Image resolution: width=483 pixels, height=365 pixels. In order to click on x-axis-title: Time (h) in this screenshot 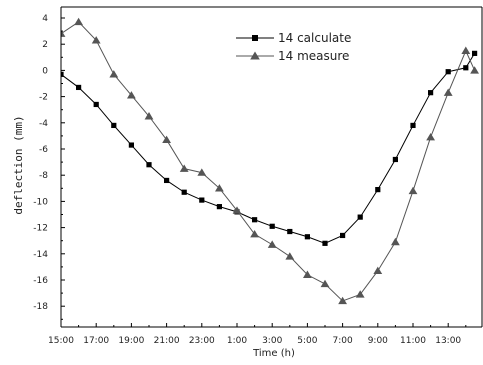, I will do `click(273, 353)`.